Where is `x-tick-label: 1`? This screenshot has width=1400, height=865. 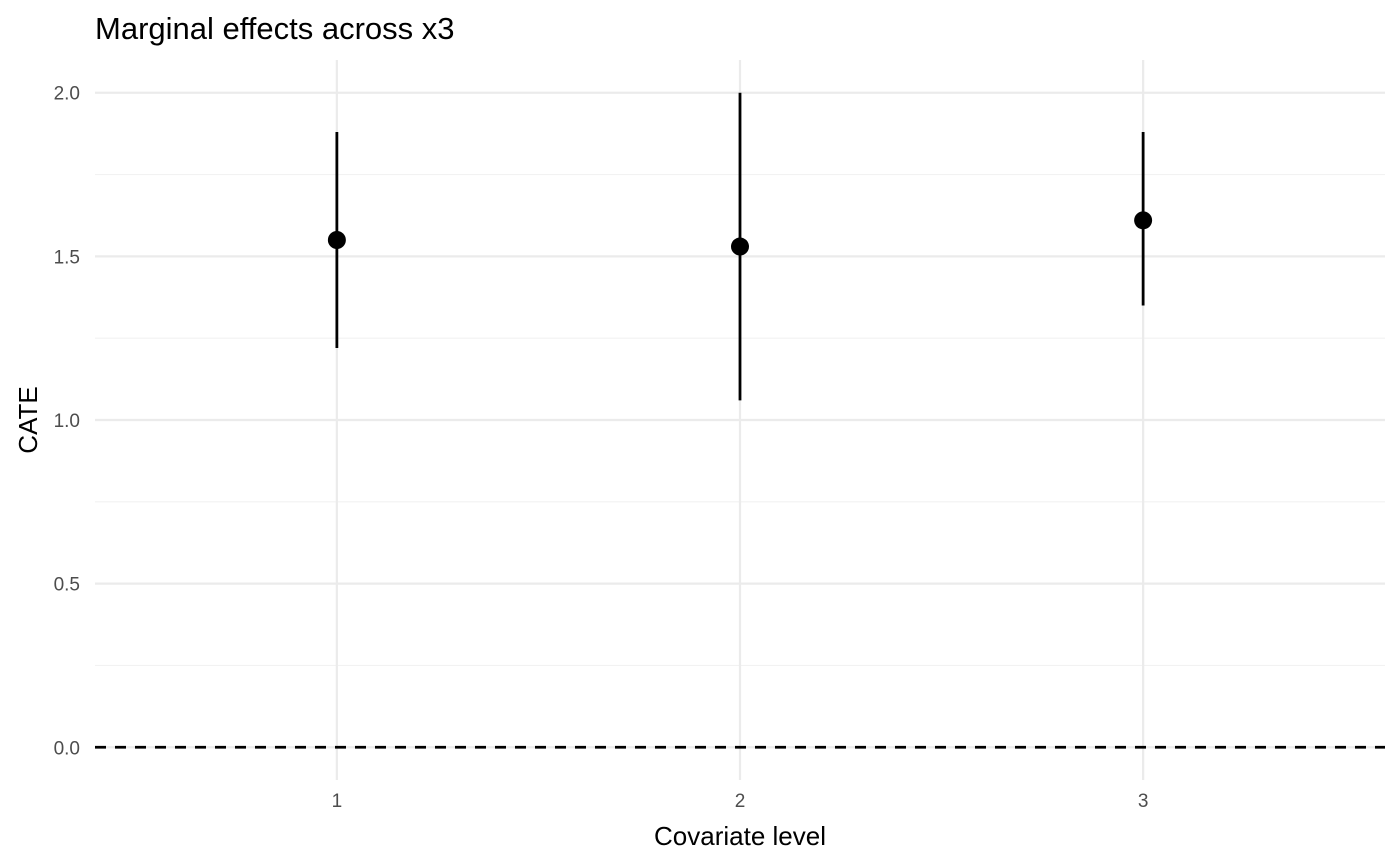 x-tick-label: 1 is located at coordinates (337, 801).